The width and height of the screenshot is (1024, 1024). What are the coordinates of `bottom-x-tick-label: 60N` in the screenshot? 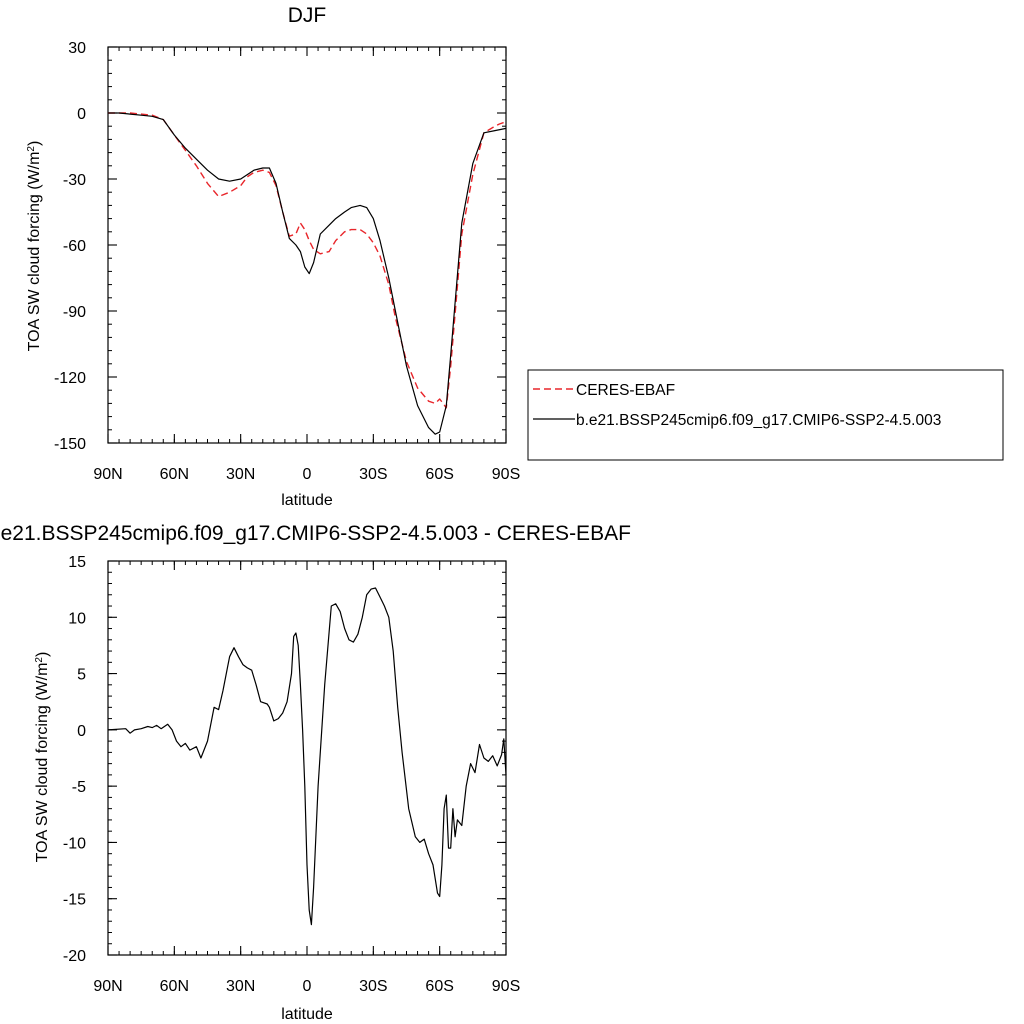 It's located at (174, 986).